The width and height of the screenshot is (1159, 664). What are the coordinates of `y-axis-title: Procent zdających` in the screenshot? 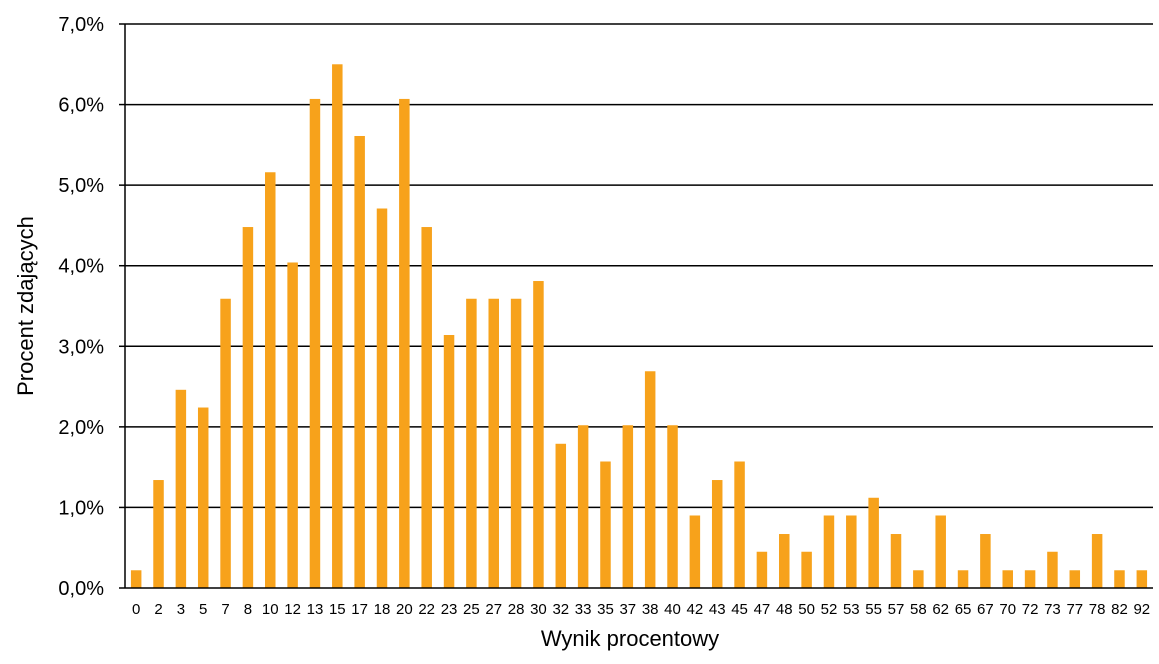 It's located at (25, 306).